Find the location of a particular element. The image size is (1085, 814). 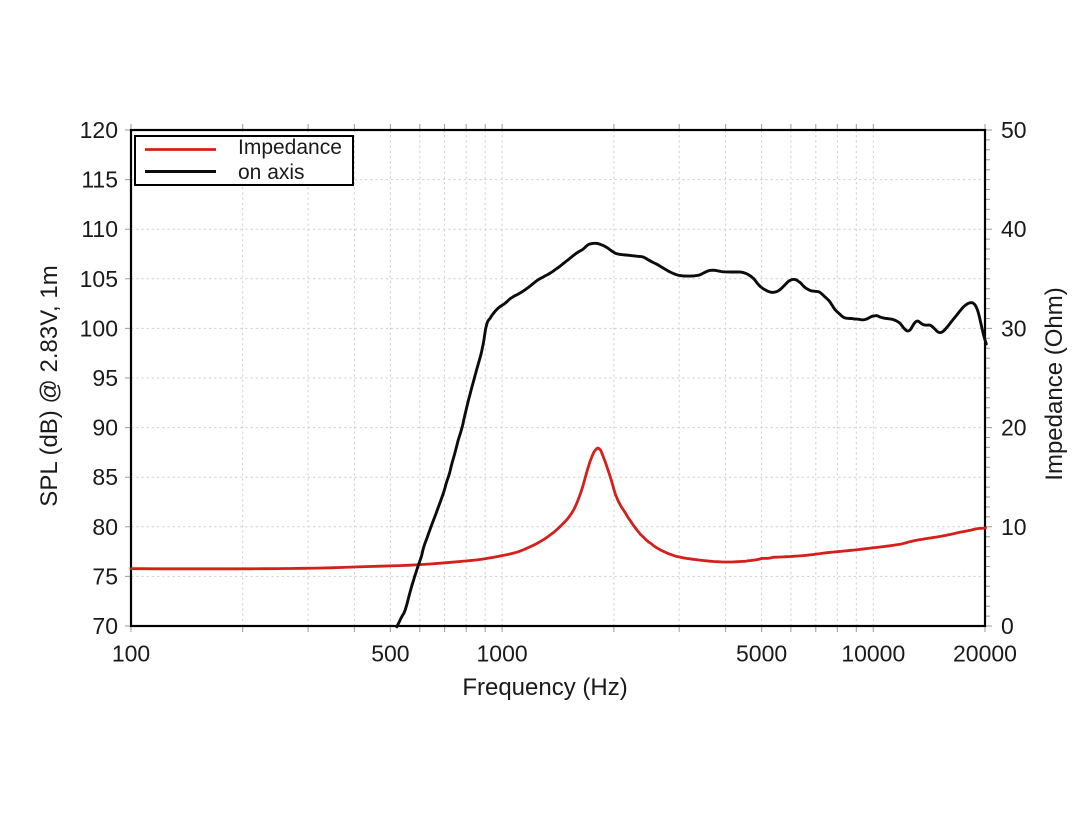

svg-text: 0 is located at coordinates (1007, 626).